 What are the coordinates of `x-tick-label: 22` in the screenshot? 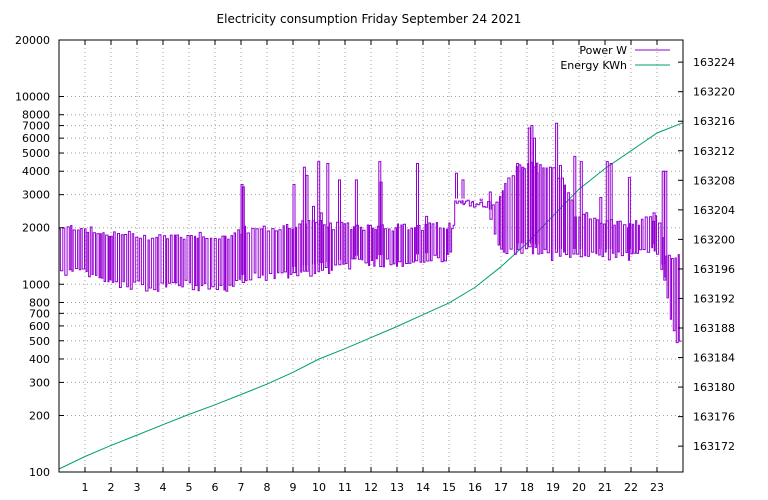 It's located at (631, 487).